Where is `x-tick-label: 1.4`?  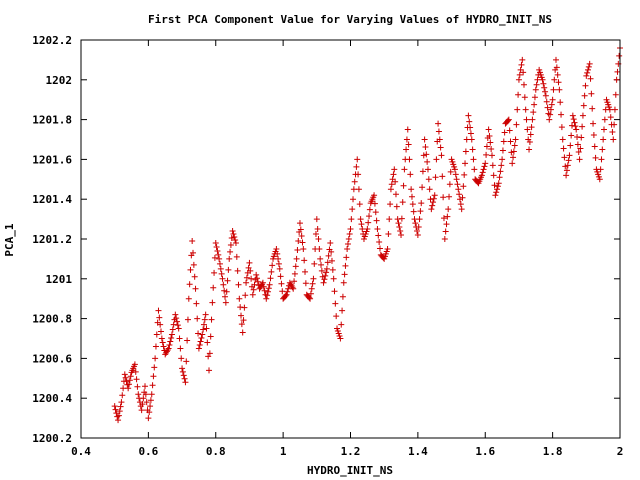
x-tick-label: 1.4 is located at coordinates (418, 451).